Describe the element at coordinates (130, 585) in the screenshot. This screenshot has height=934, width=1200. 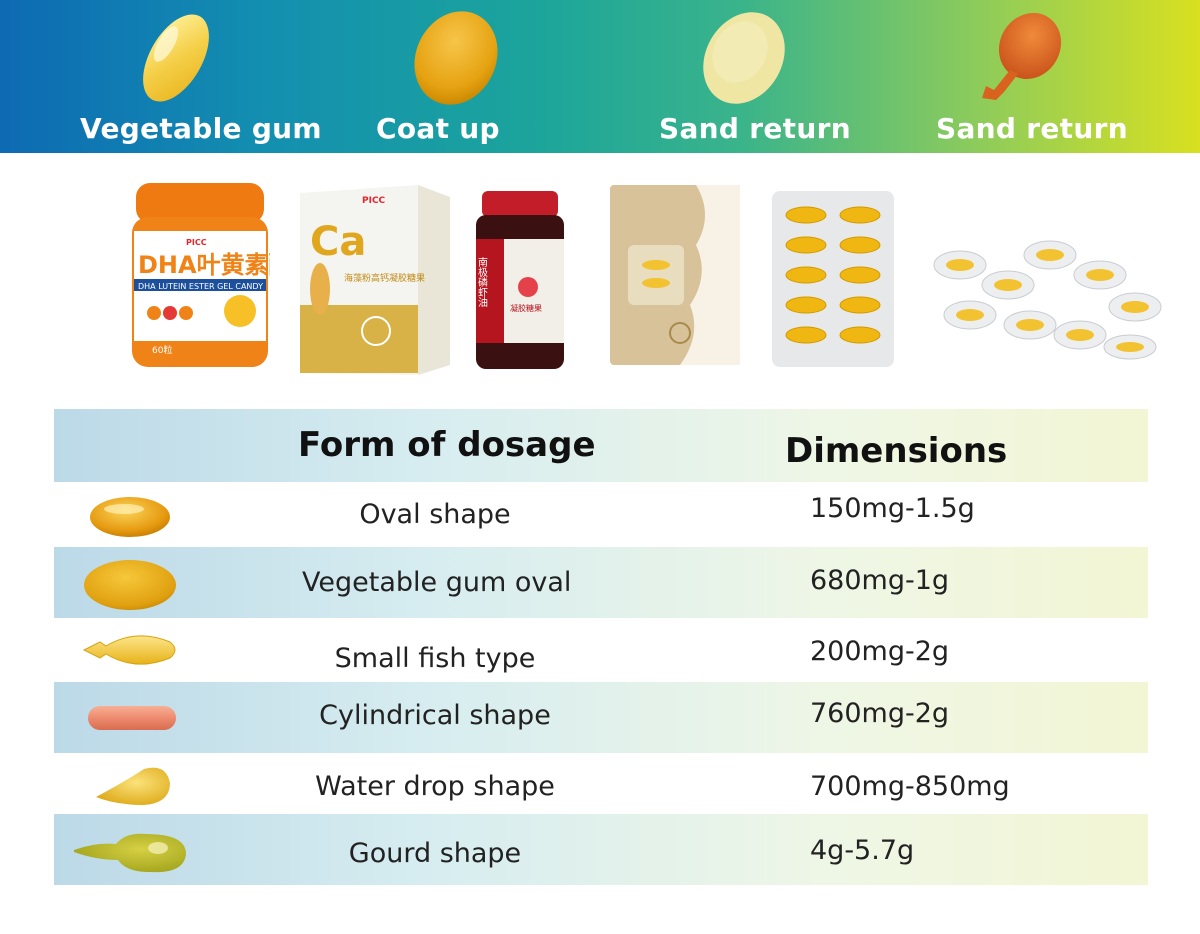
I see `vegetable-gum-oval-icon` at that location.